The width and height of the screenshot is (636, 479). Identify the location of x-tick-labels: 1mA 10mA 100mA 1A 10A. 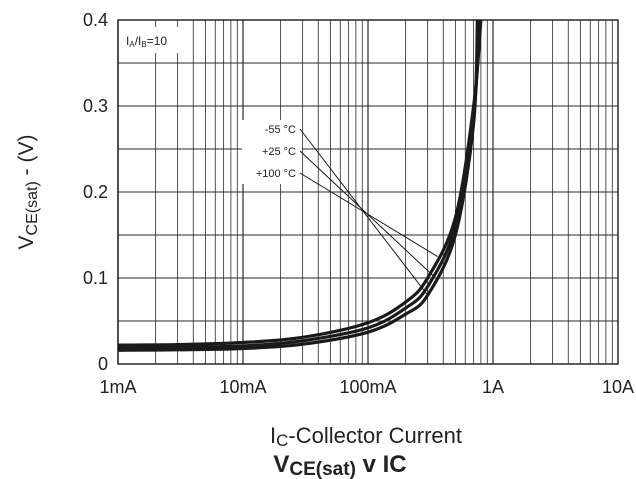
(366, 387).